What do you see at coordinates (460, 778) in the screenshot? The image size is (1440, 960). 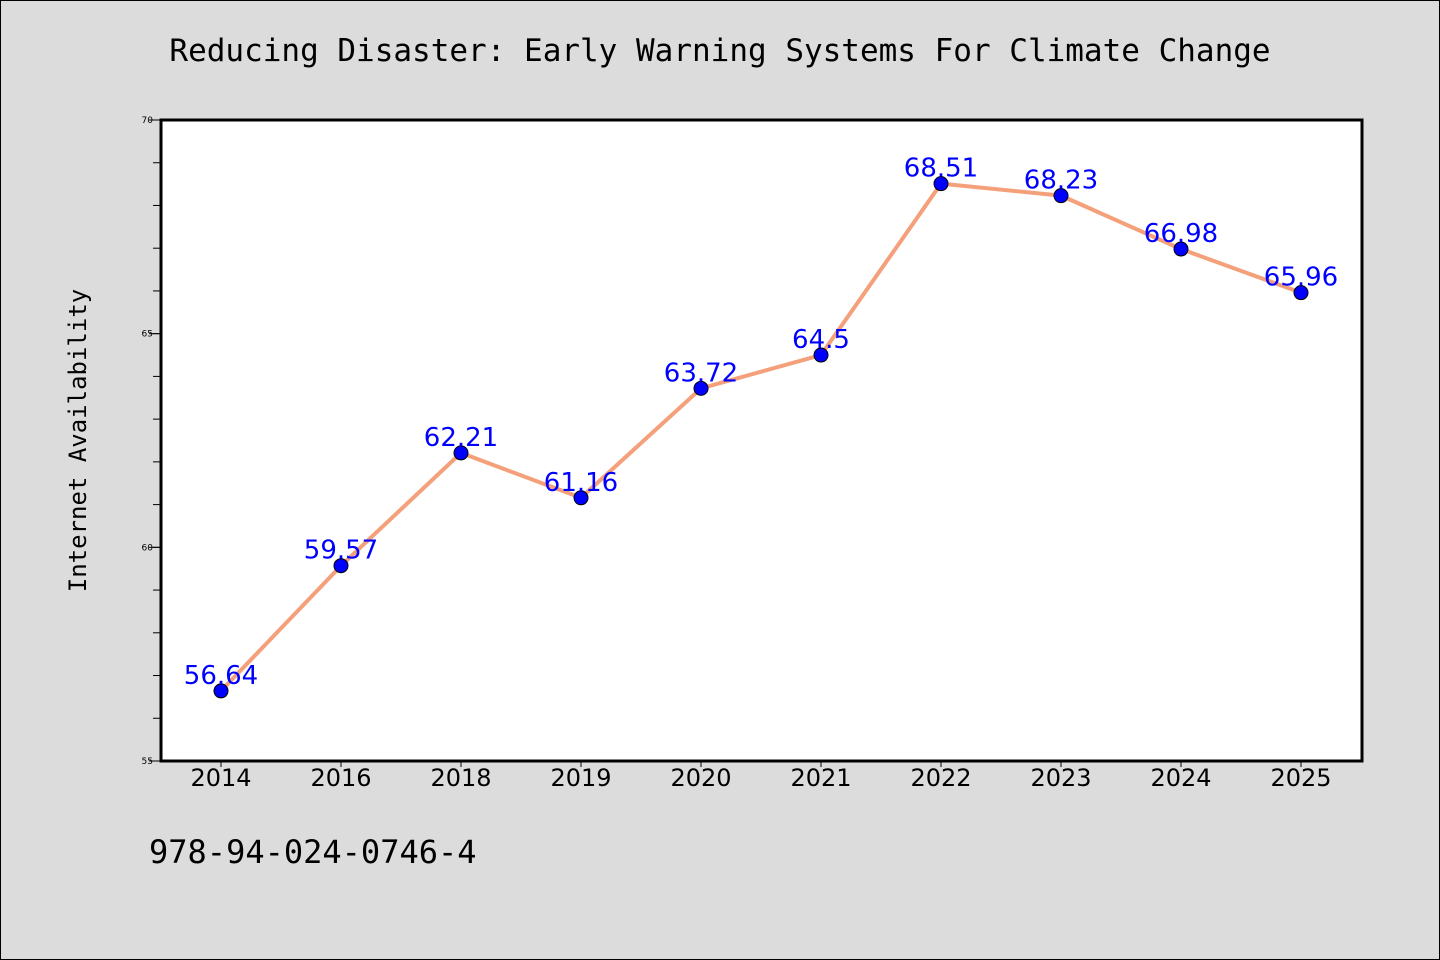 I see `x-tick-label: 2018` at bounding box center [460, 778].